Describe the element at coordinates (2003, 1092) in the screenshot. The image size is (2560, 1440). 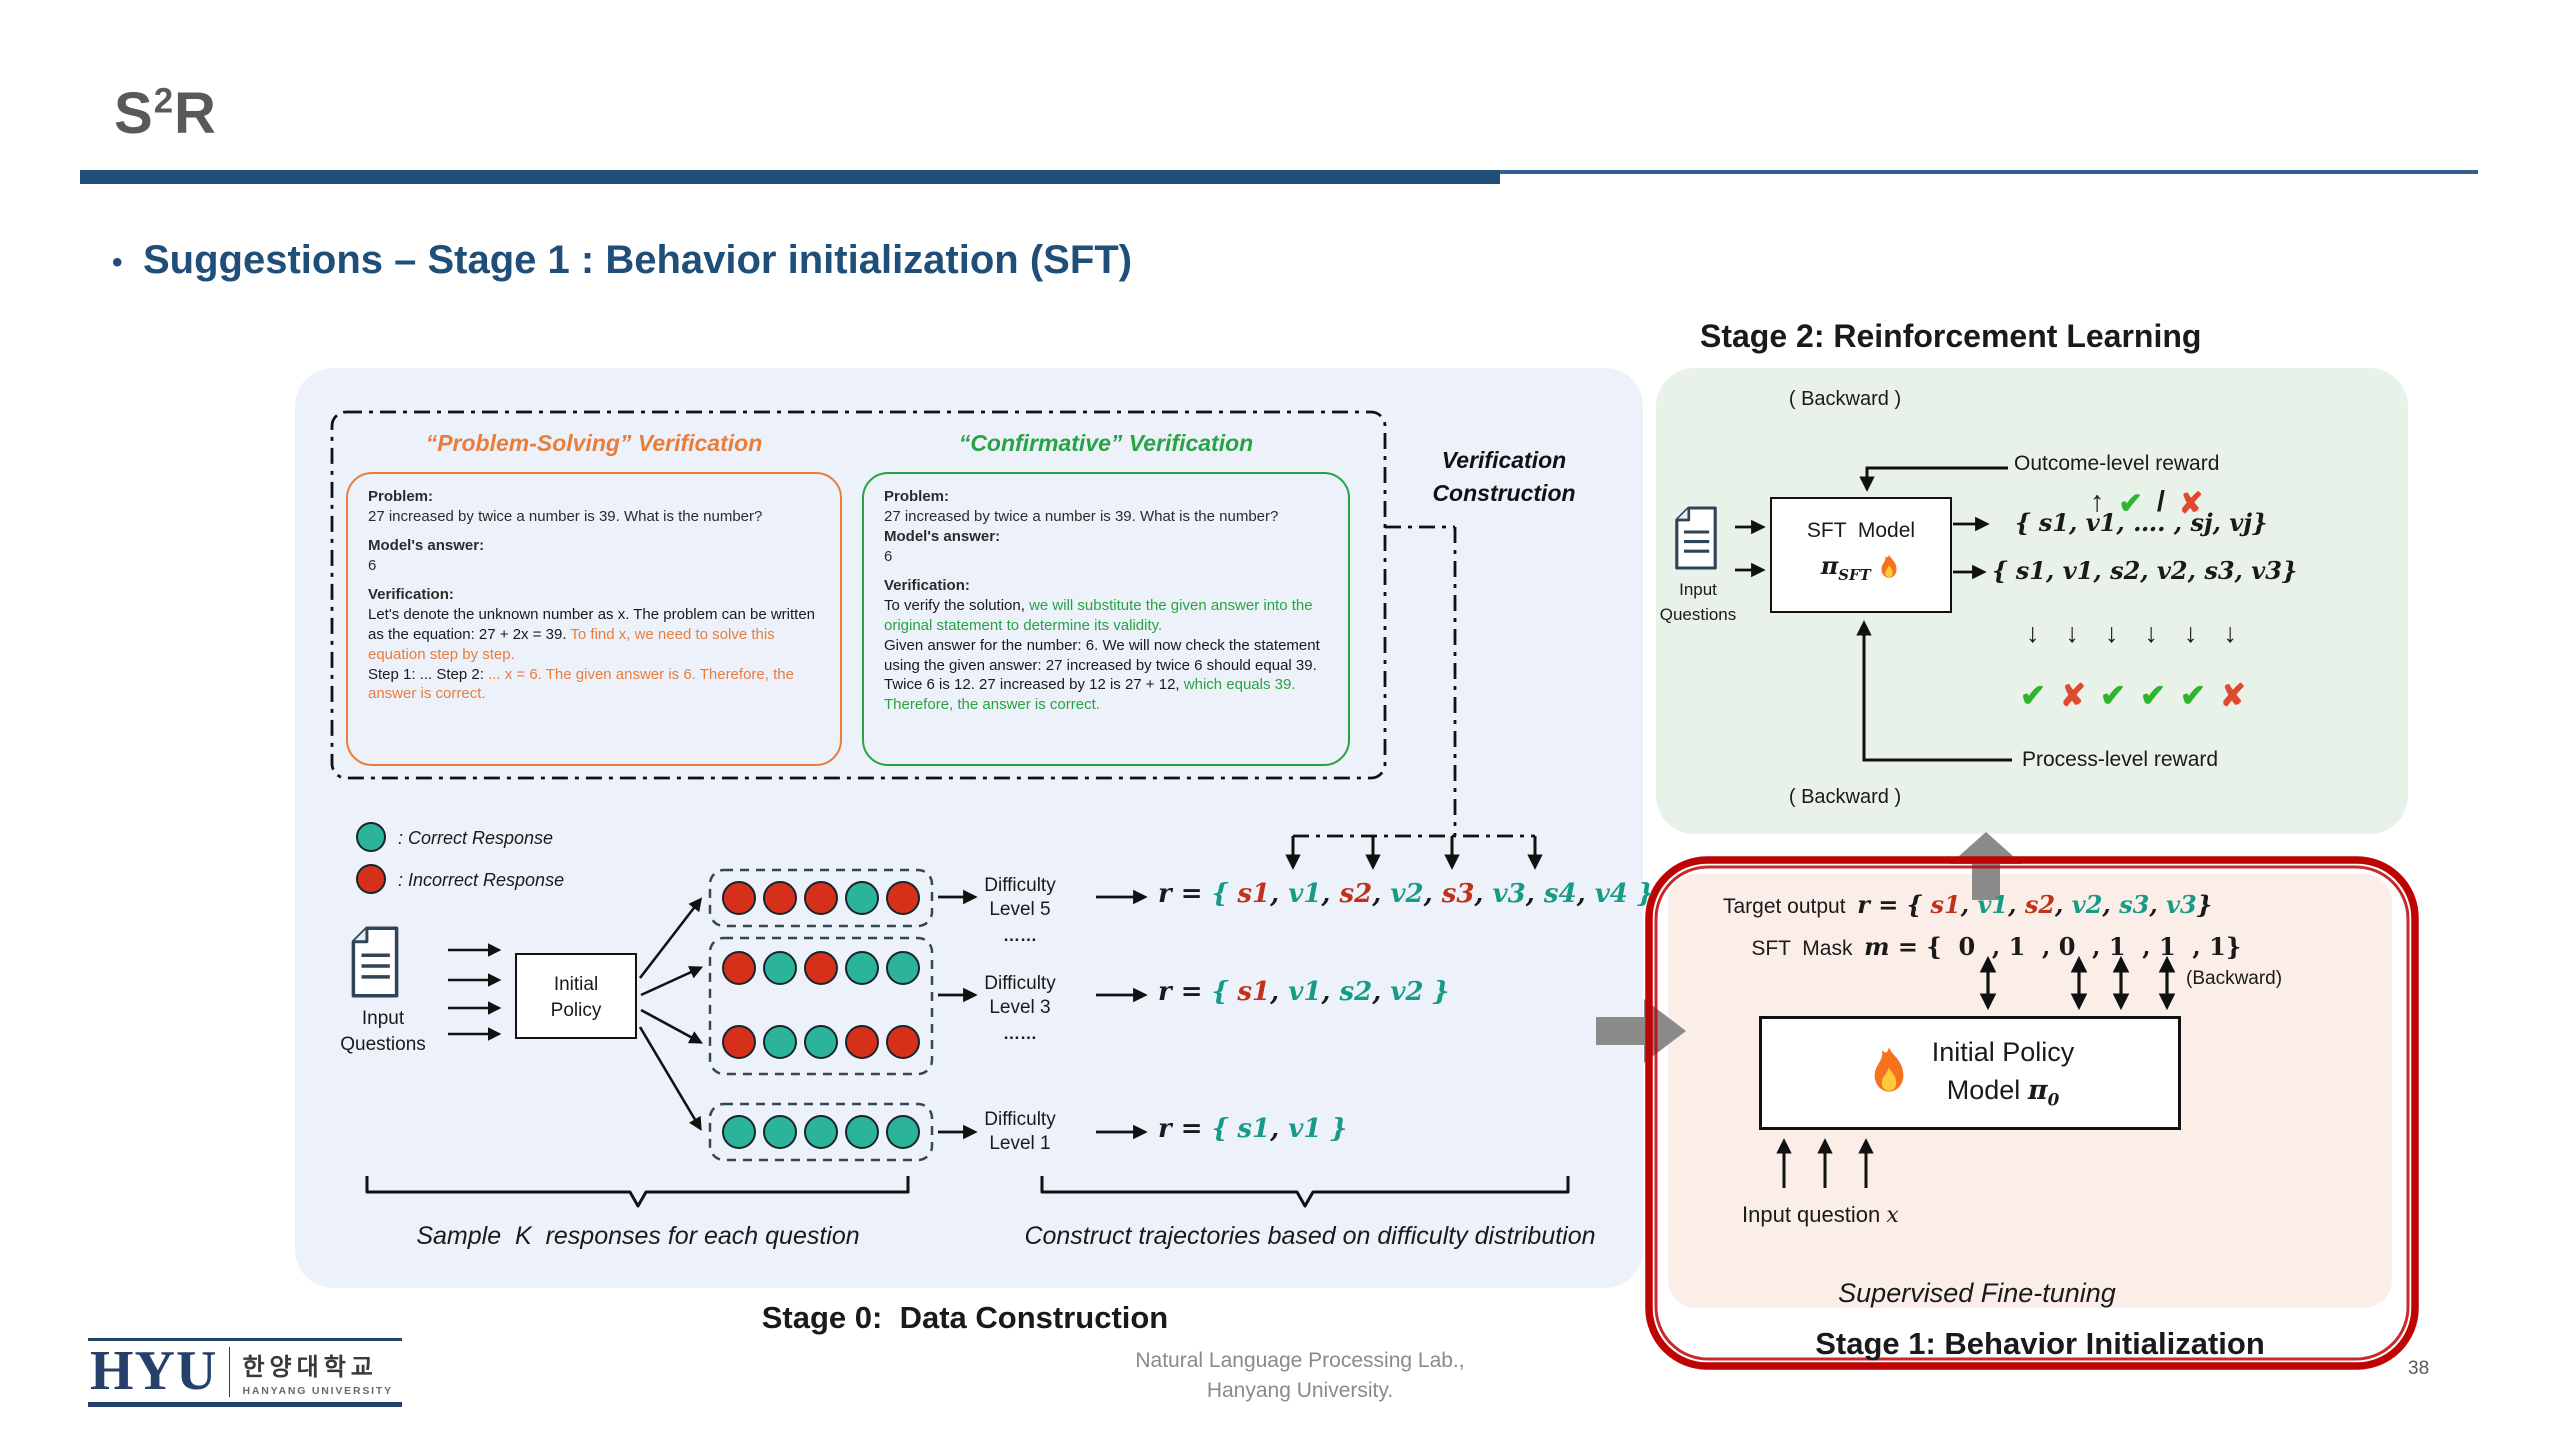
I see `initial-policy-model-line2: Model π0` at that location.